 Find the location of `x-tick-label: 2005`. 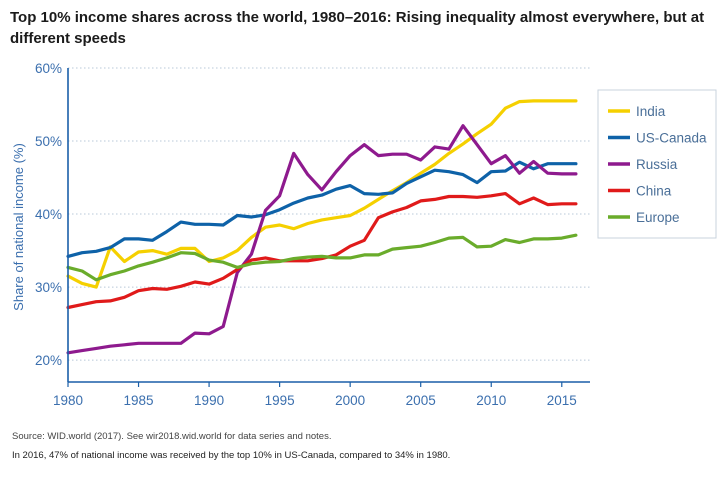

x-tick-label: 2005 is located at coordinates (421, 400).